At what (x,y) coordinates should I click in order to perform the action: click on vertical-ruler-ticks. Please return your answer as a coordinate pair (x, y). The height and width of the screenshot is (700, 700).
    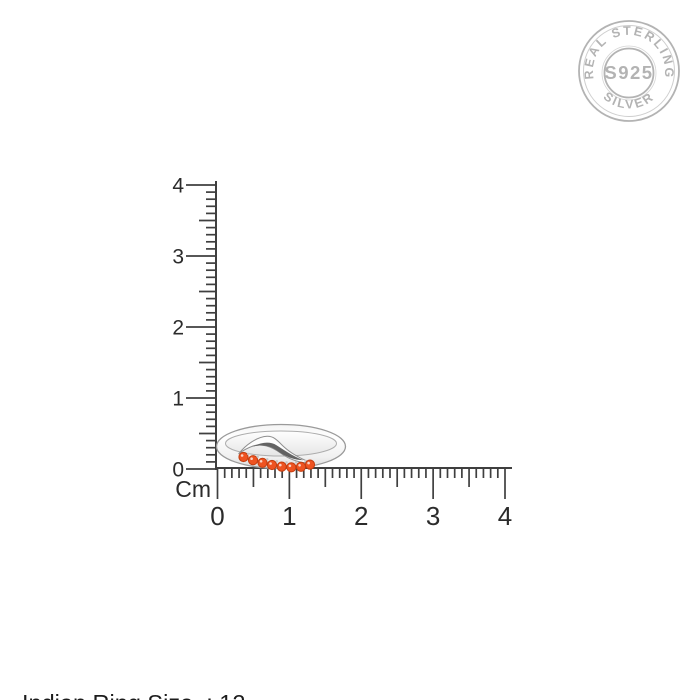
    Looking at the image, I should click on (201, 327).